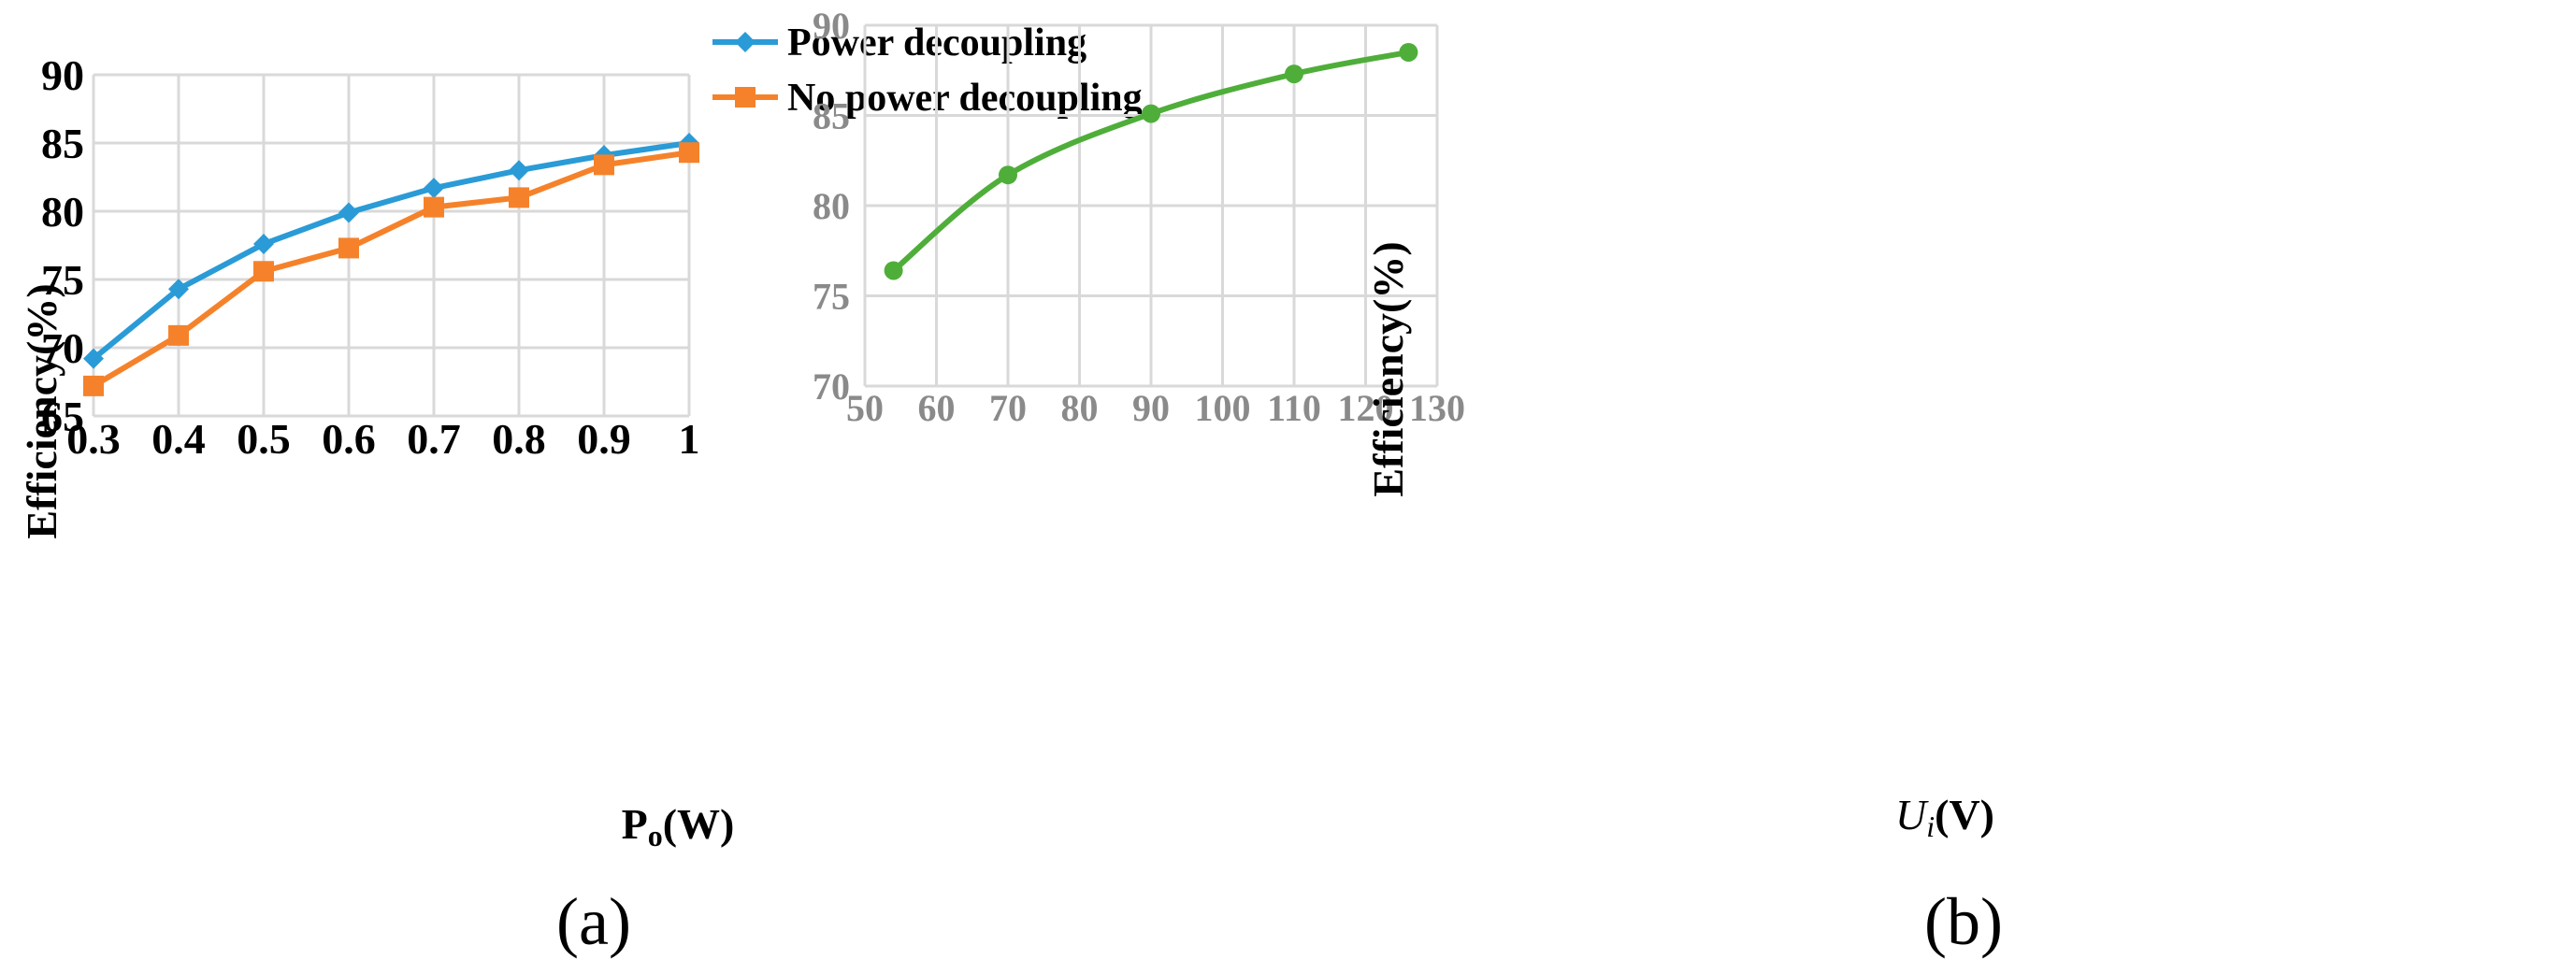 The width and height of the screenshot is (2576, 974). Describe the element at coordinates (391, 251) in the screenshot. I see `series-line-power-decoupling` at that location.